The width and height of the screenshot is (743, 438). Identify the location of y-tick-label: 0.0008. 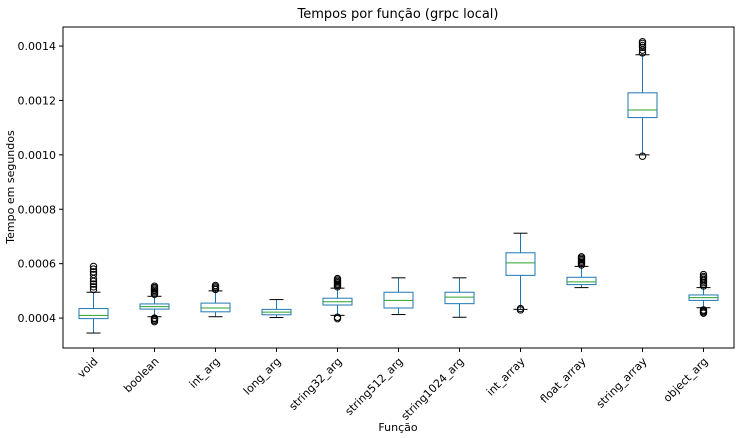
(37, 209).